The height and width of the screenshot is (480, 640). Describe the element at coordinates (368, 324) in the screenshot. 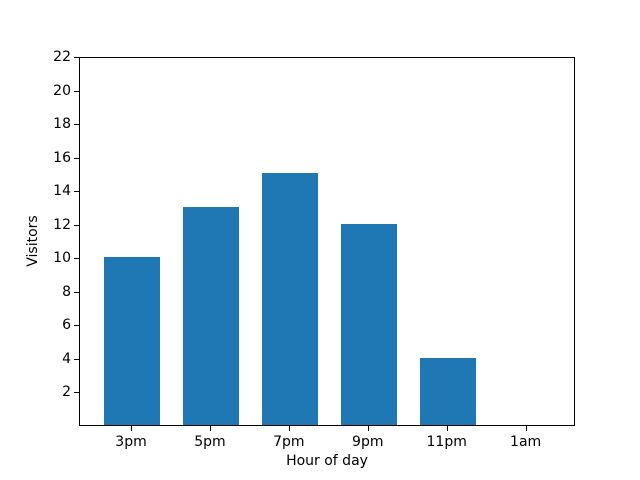

I see `bar-9pm` at that location.